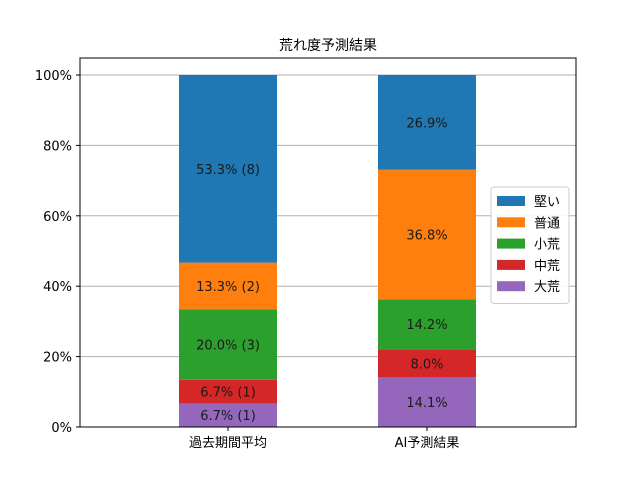 The width and height of the screenshot is (640, 480). I want to click on y-tick-label: 40%, so click(57, 287).